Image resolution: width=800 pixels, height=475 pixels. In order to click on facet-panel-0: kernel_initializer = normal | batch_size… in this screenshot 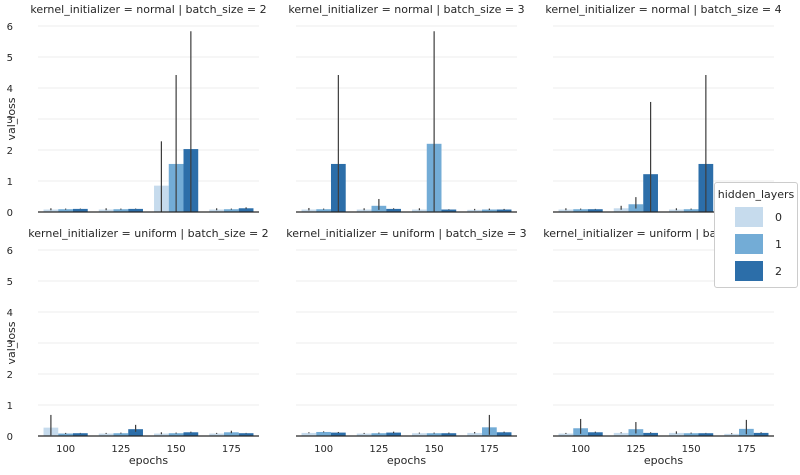, I will do `click(136, 111)`.